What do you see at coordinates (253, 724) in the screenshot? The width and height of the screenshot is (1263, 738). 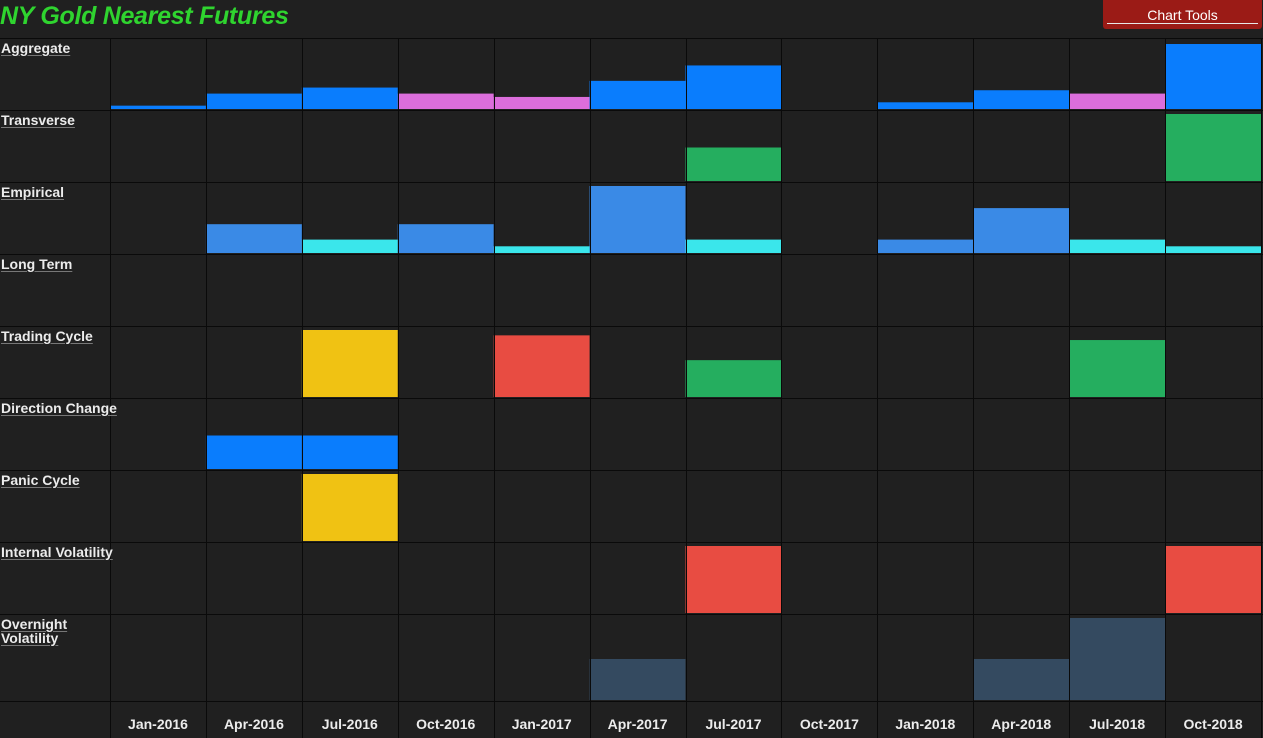 I see `x-tick-label: Apr-2016` at bounding box center [253, 724].